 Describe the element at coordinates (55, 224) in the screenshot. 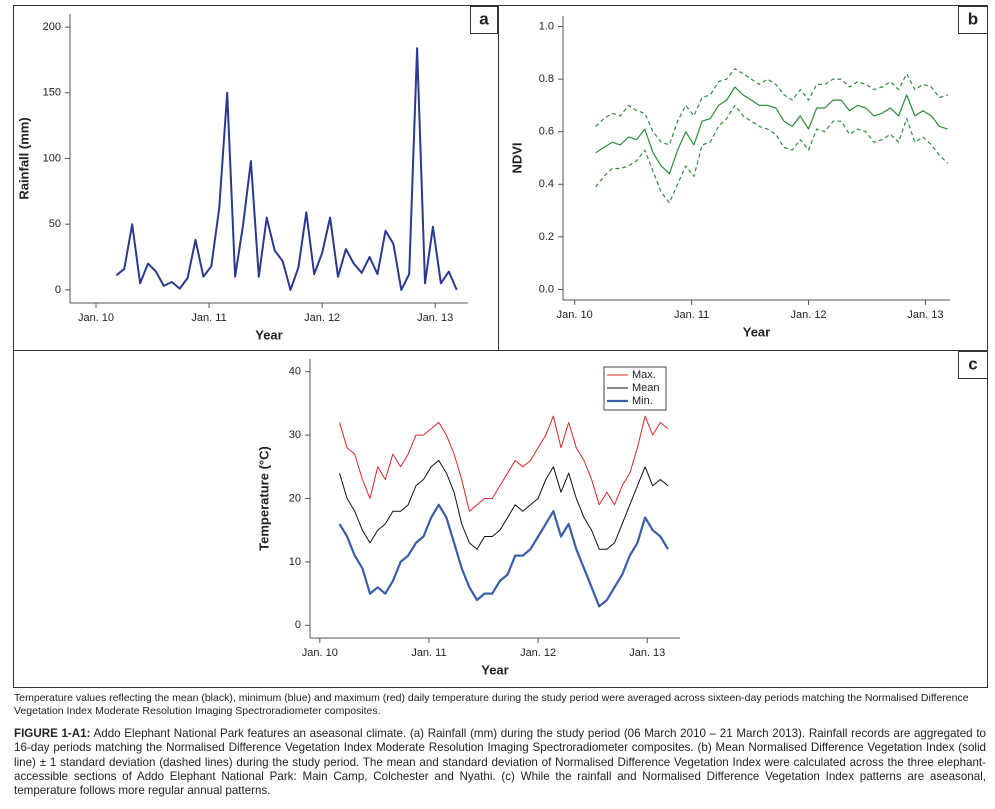

I see `y-tick-label: 50` at that location.